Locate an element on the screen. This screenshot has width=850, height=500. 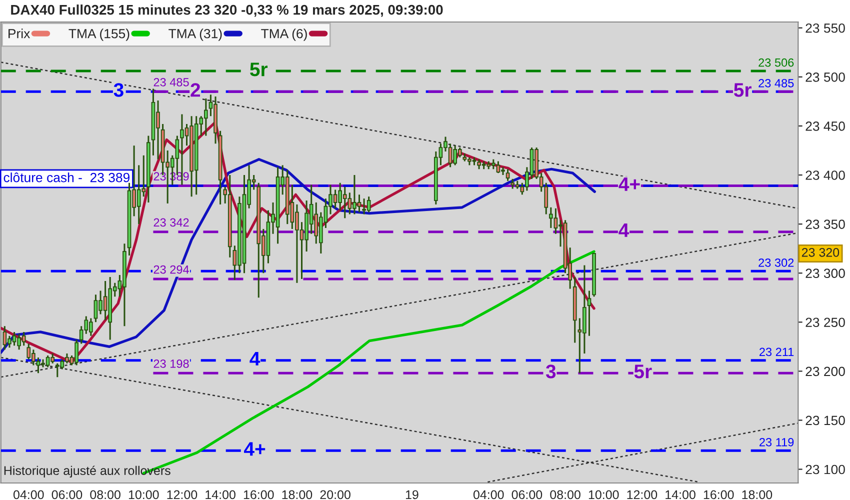
y-tick-label: 23 350 is located at coordinates (825, 224).